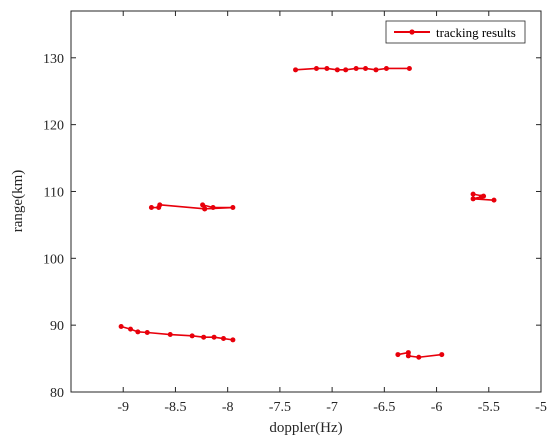 This screenshot has height=440, width=550. What do you see at coordinates (437, 407) in the screenshot?
I see `x-tick-label: -6` at bounding box center [437, 407].